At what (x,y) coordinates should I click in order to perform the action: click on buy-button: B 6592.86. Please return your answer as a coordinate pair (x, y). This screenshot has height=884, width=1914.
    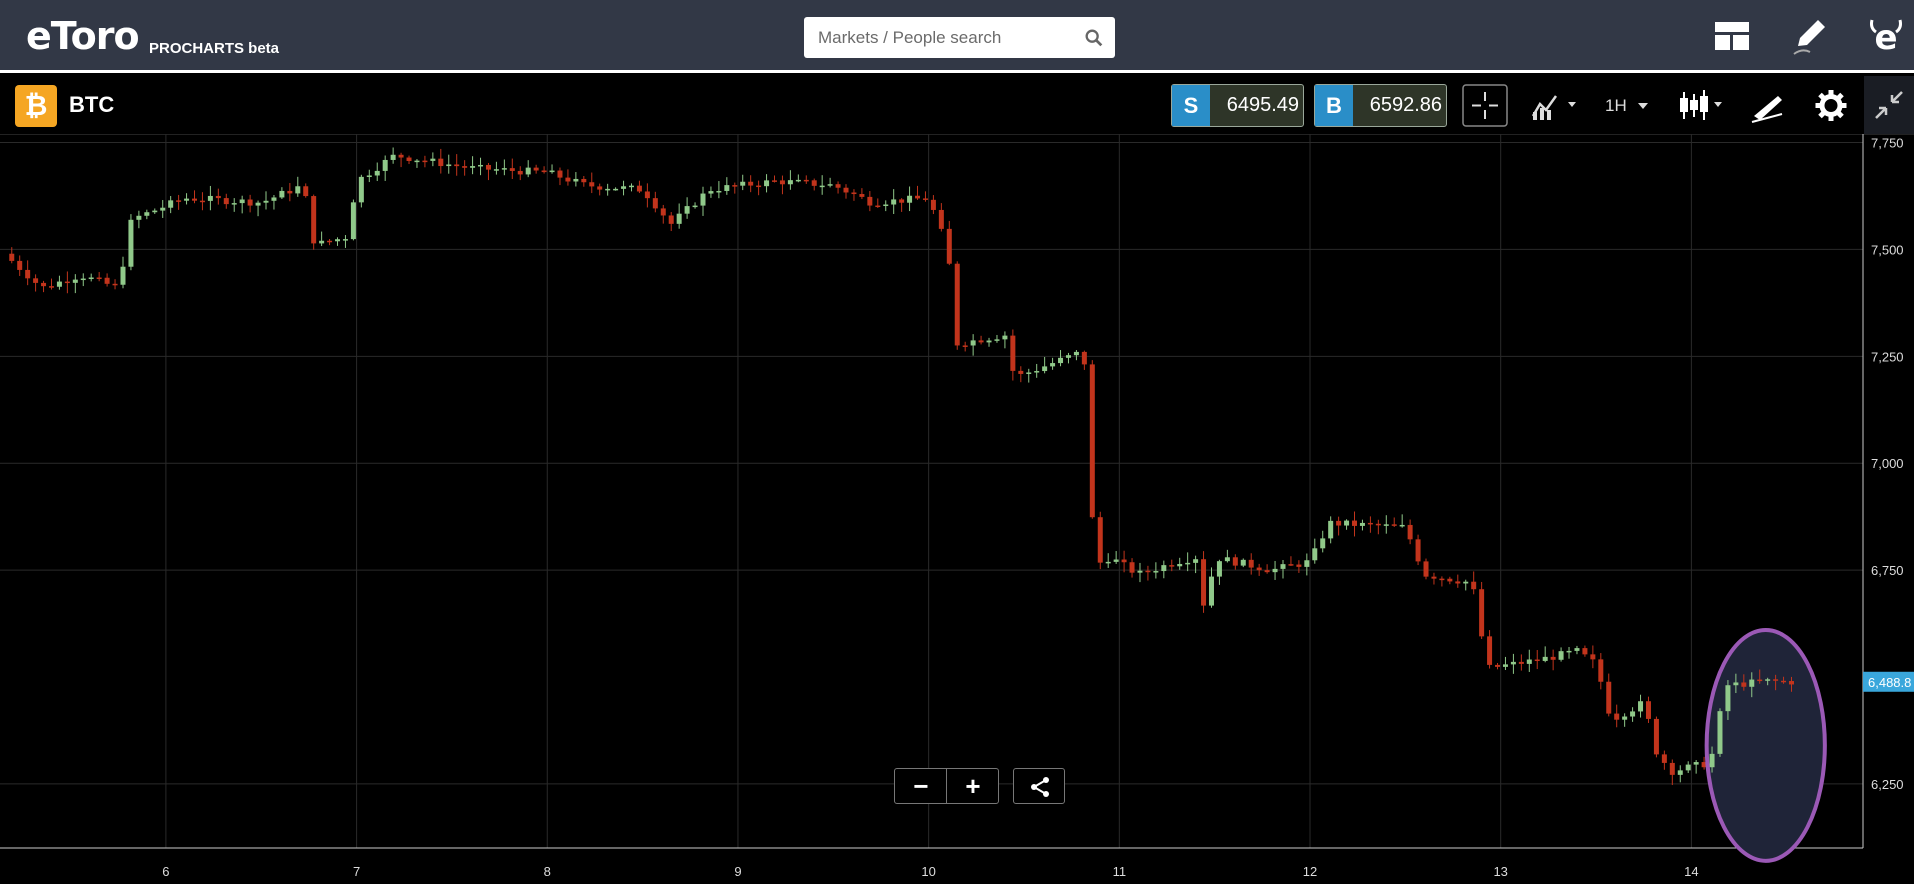
    Looking at the image, I should click on (1380, 105).